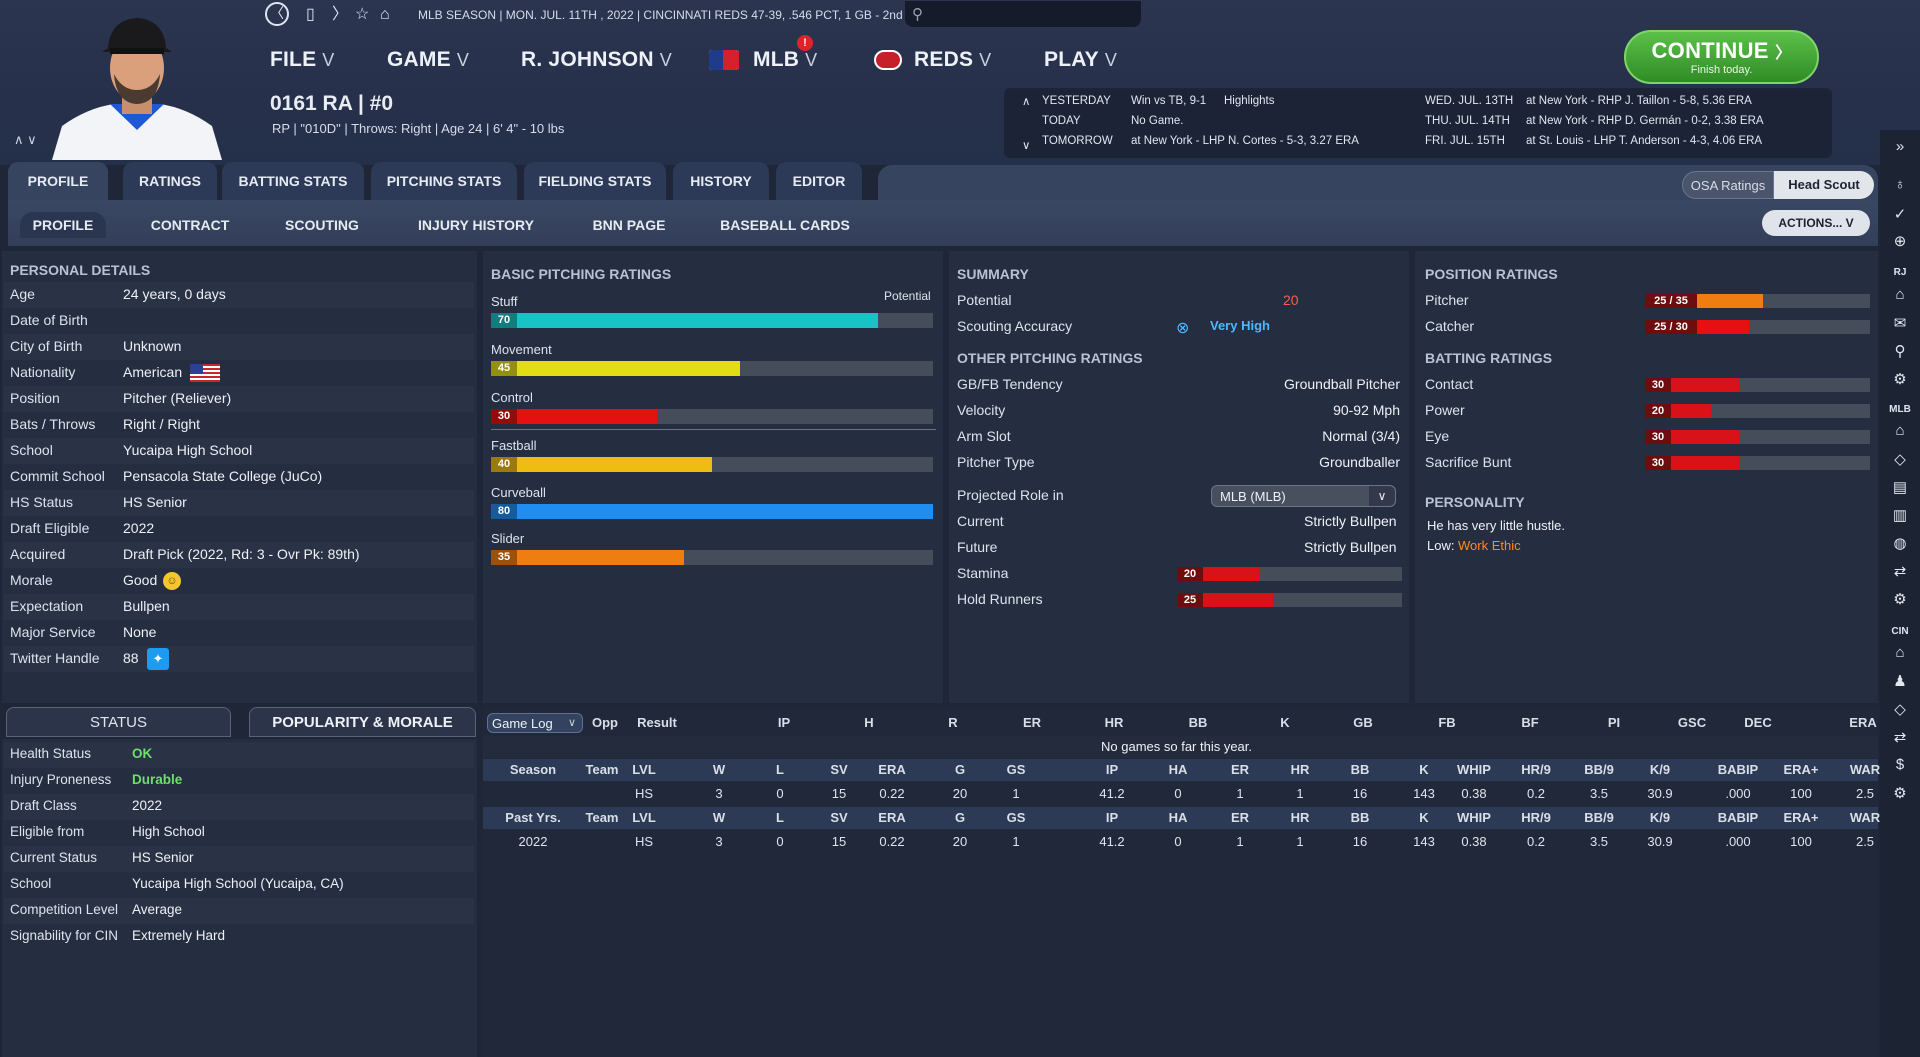 Image resolution: width=1920 pixels, height=1057 pixels. I want to click on search-input, so click(1023, 14).